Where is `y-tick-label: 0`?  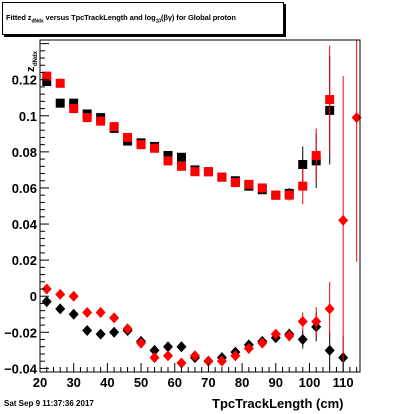 y-tick-label: 0 is located at coordinates (33, 296).